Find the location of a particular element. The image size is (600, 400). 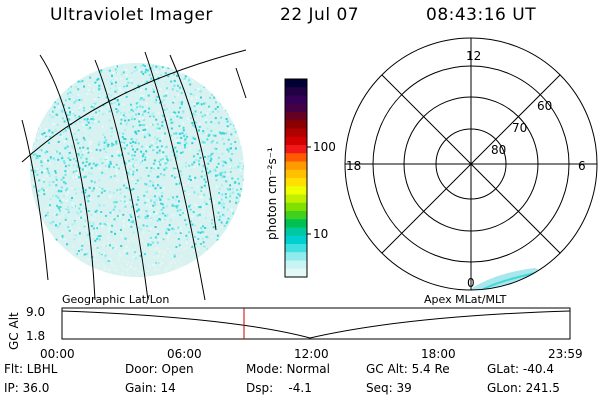

mlat-label-80: 80 is located at coordinates (498, 150).